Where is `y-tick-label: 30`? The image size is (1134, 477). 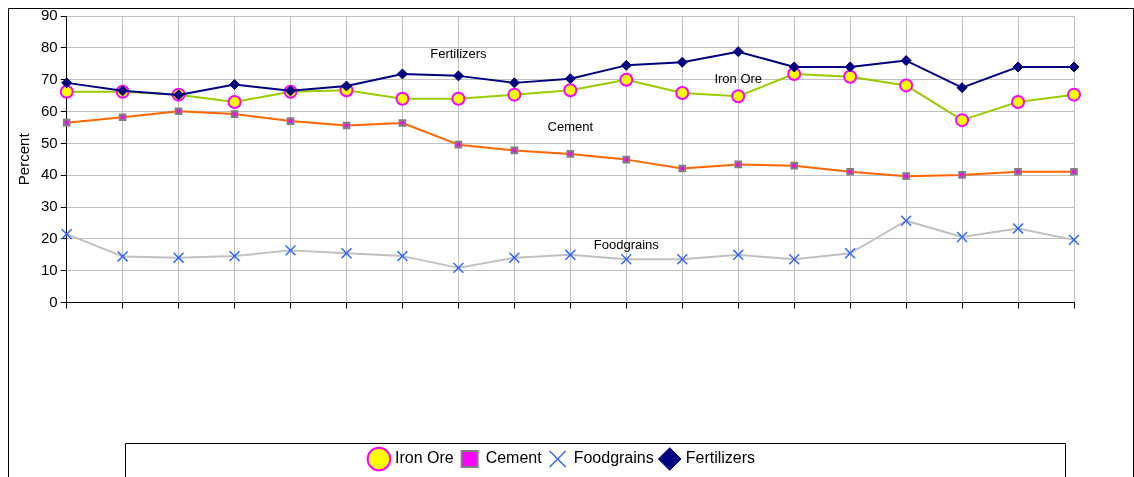
y-tick-label: 30 is located at coordinates (49, 206).